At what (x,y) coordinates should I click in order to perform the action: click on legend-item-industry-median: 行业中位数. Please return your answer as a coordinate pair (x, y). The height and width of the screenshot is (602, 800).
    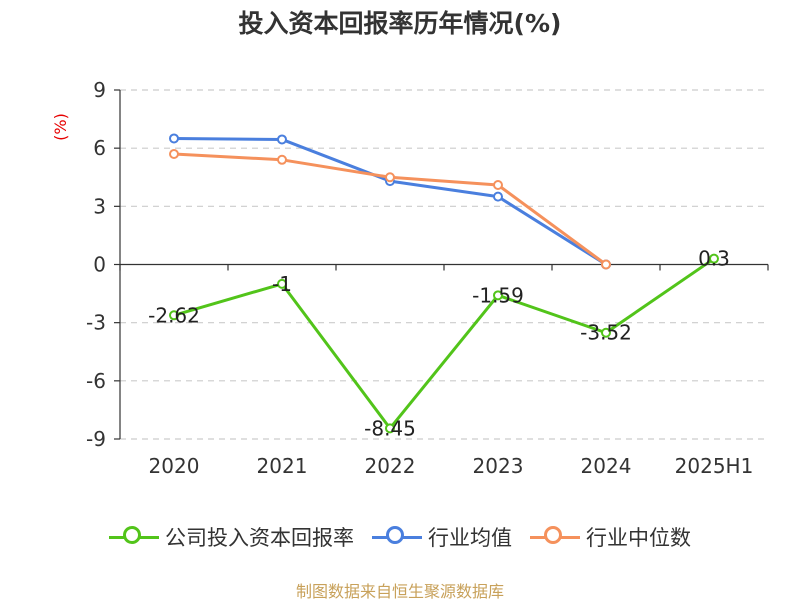
    Looking at the image, I should click on (610, 537).